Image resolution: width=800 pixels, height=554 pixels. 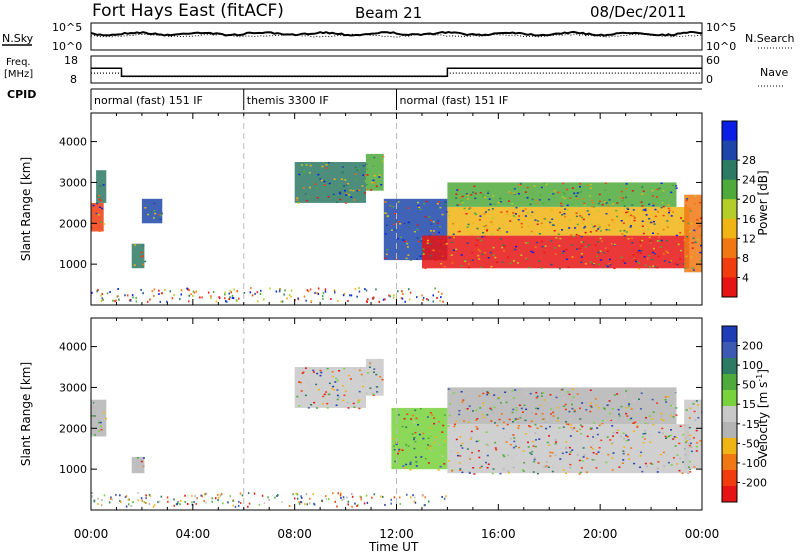 What do you see at coordinates (751, 424) in the screenshot?
I see `colorbar-tick-label: -15` at bounding box center [751, 424].